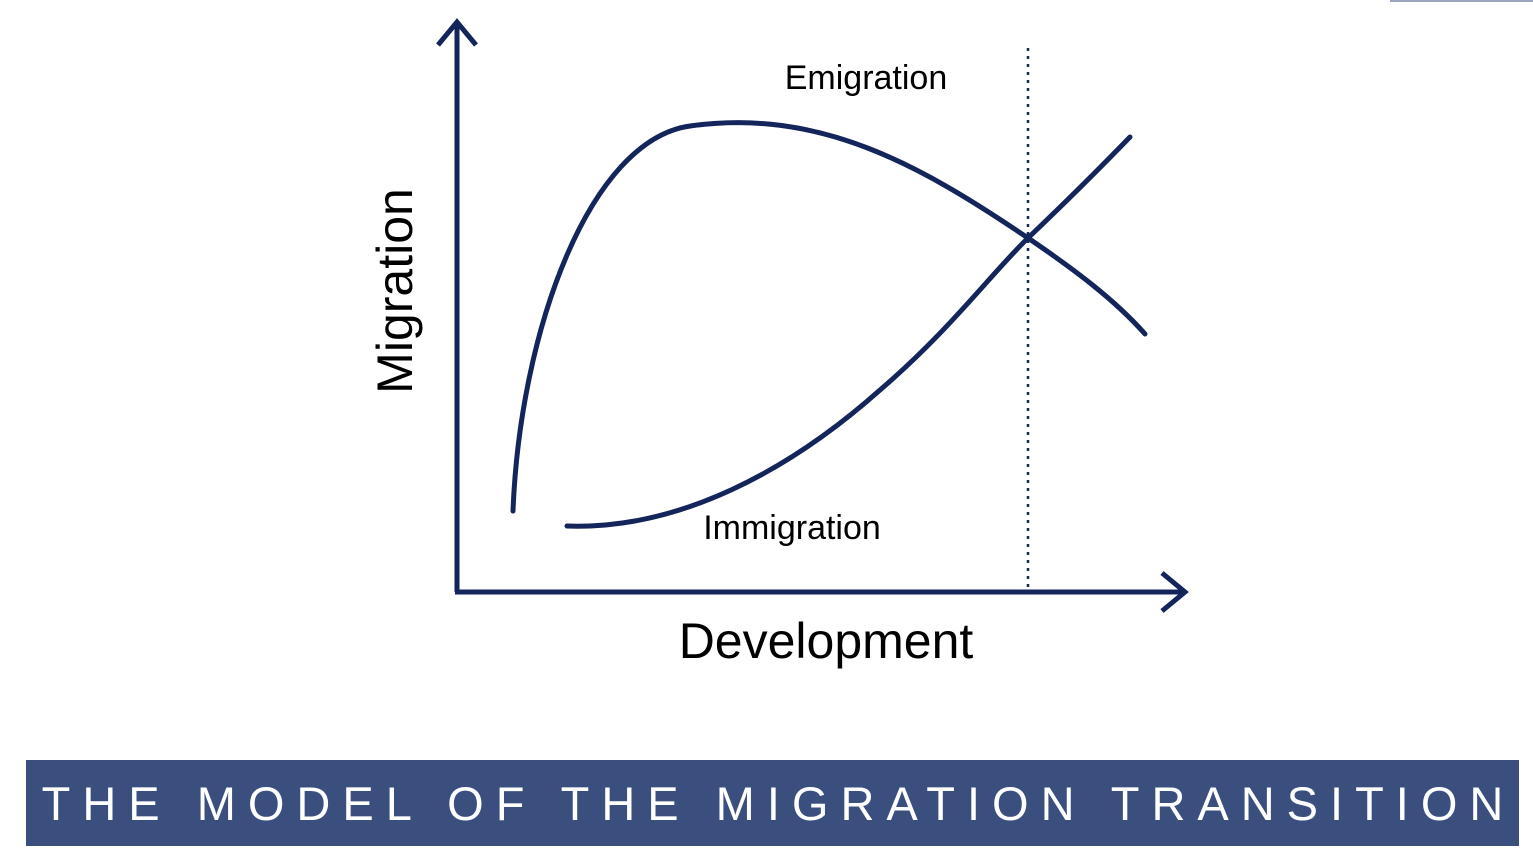  I want to click on corner-divider, so click(1461, 1).